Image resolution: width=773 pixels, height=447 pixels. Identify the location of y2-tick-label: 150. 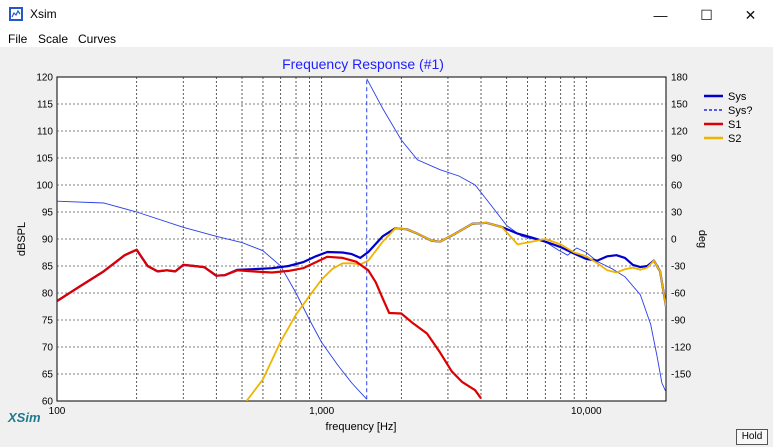
(679, 105).